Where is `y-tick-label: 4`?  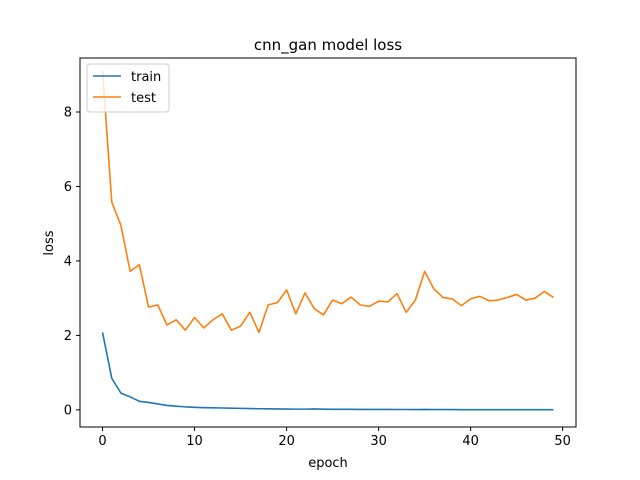
y-tick-label: 4 is located at coordinates (68, 261).